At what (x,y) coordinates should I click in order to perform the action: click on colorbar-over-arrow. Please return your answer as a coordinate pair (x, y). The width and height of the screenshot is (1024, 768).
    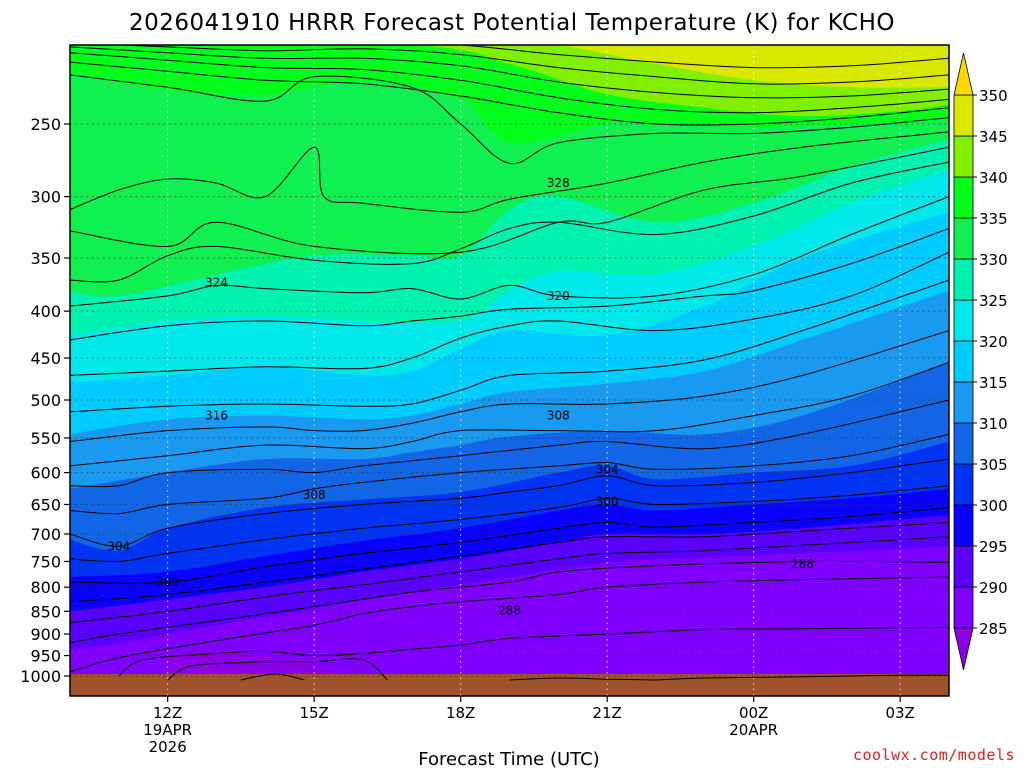
    Looking at the image, I should click on (963, 74).